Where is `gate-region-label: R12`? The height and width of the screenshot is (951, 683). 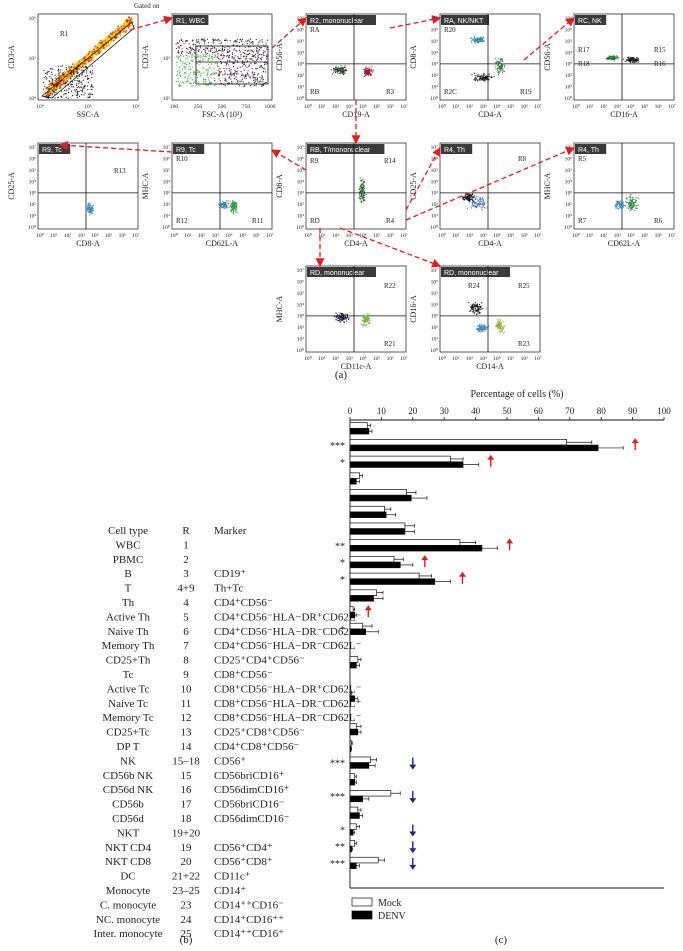 gate-region-label: R12 is located at coordinates (182, 221).